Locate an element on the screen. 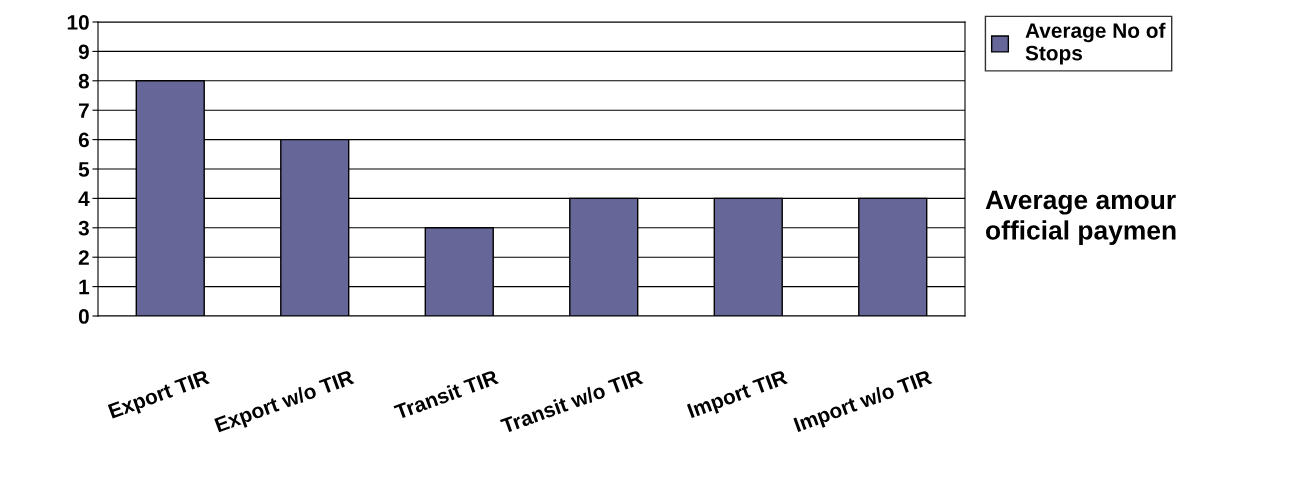  y-tick-label: 0 is located at coordinates (83, 316).